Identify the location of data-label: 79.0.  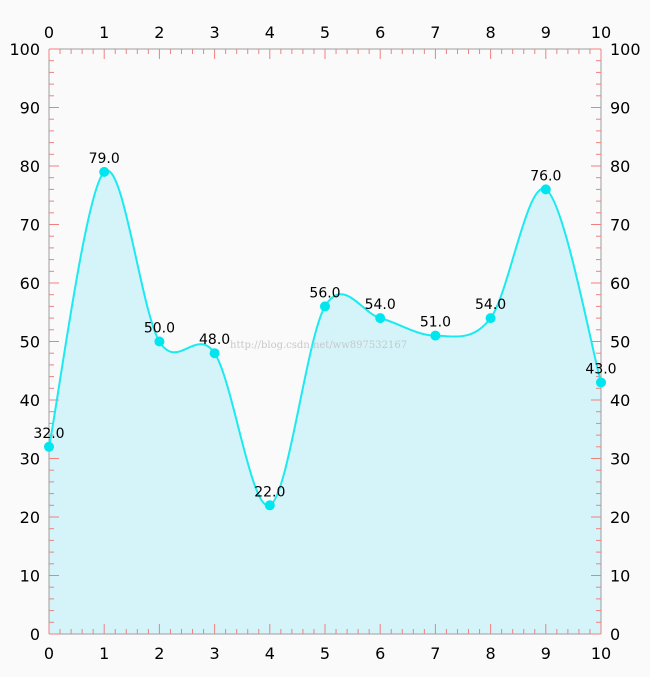
(104, 159).